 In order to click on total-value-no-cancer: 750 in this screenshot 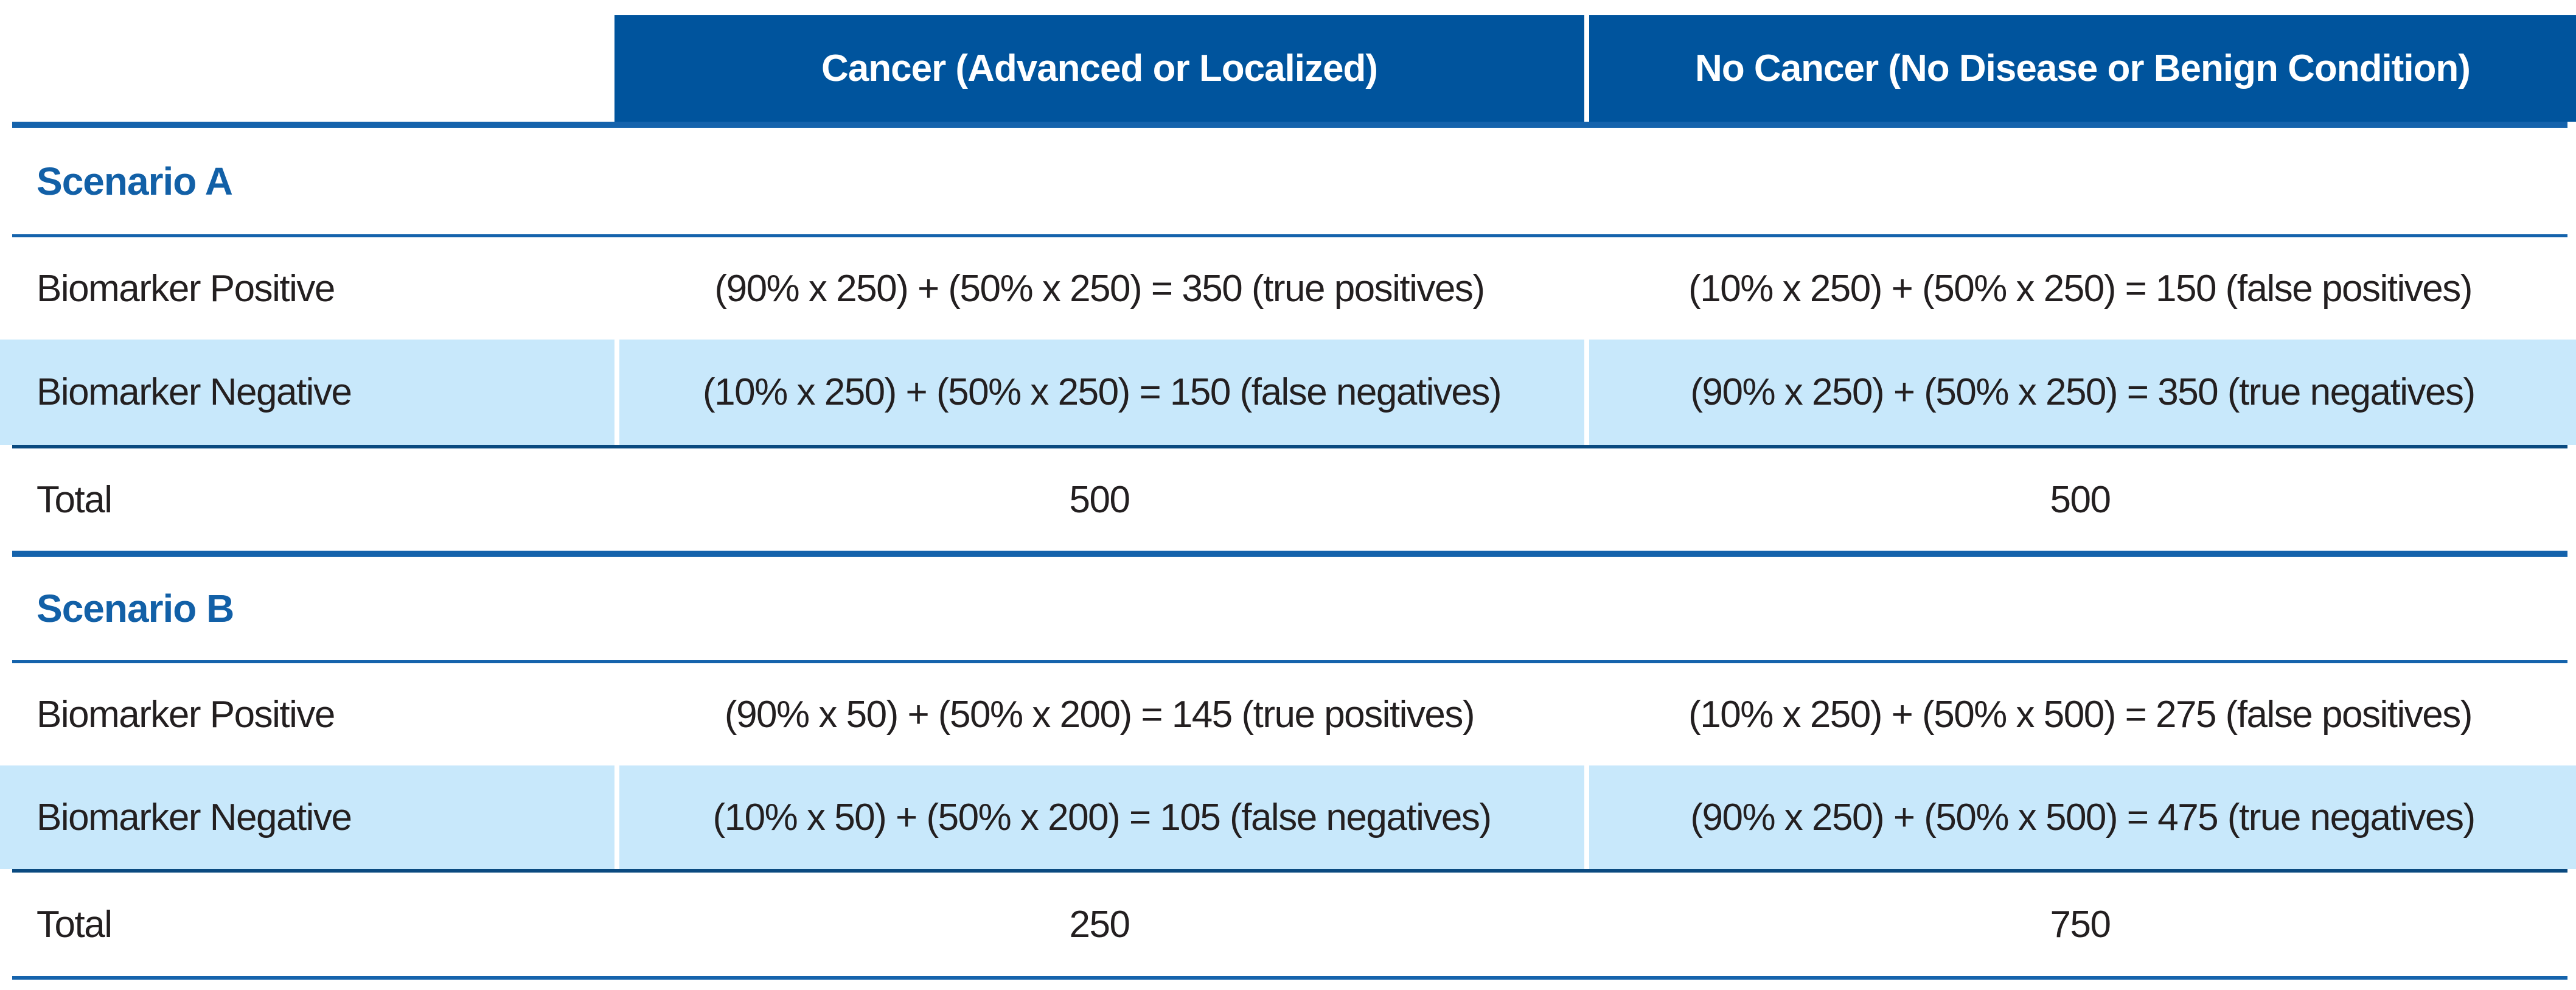, I will do `click(2080, 924)`.